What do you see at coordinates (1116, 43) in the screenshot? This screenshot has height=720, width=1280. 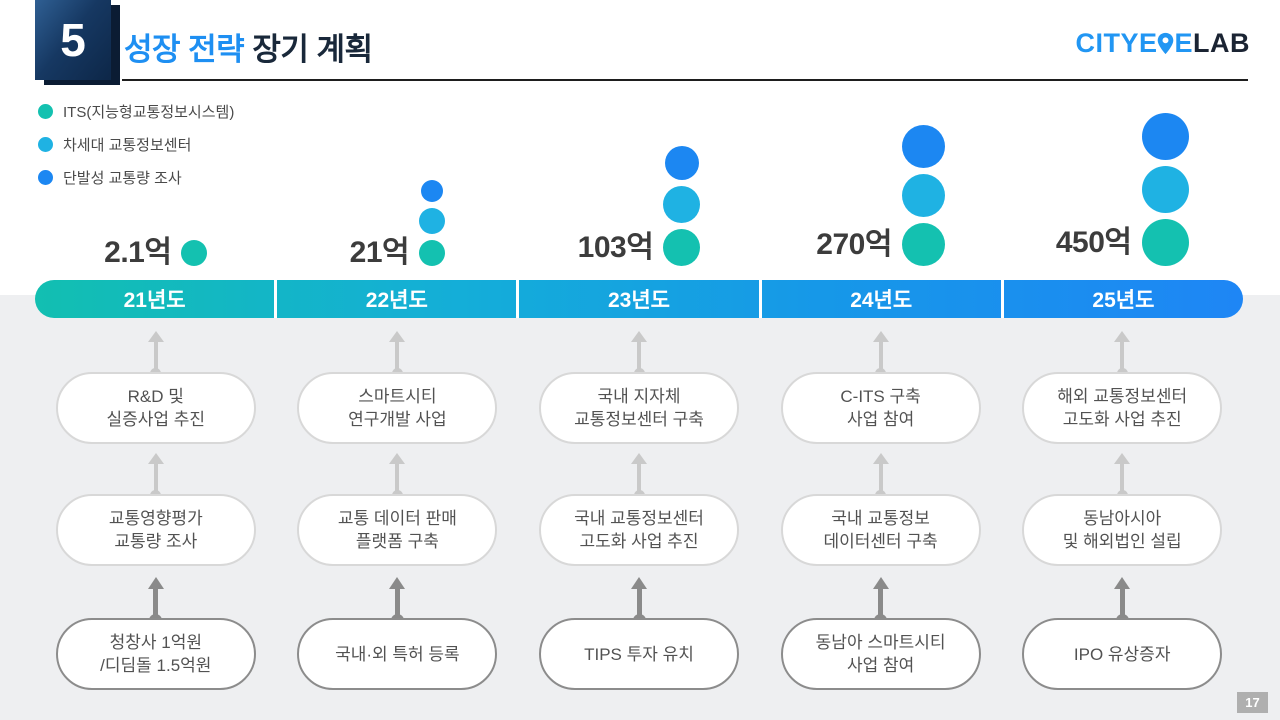 I see `logo-text-cityeye: CITYE` at bounding box center [1116, 43].